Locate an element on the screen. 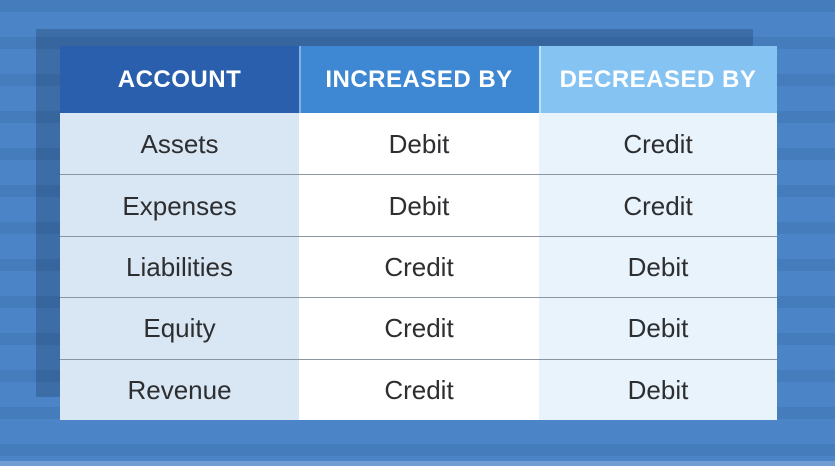  column-header-account: ACCOUNT is located at coordinates (179, 79).